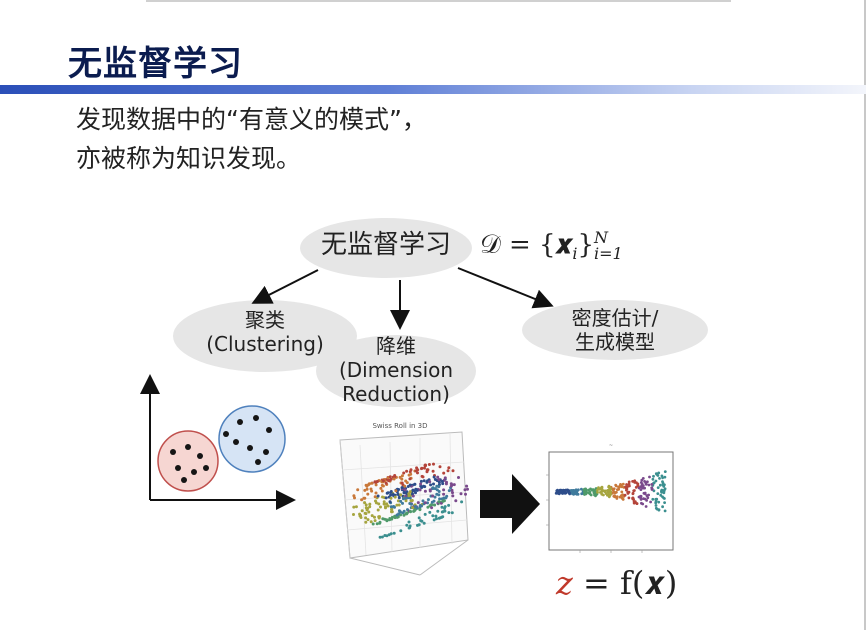  What do you see at coordinates (505, 288) in the screenshot?
I see `arrow-to-density` at bounding box center [505, 288].